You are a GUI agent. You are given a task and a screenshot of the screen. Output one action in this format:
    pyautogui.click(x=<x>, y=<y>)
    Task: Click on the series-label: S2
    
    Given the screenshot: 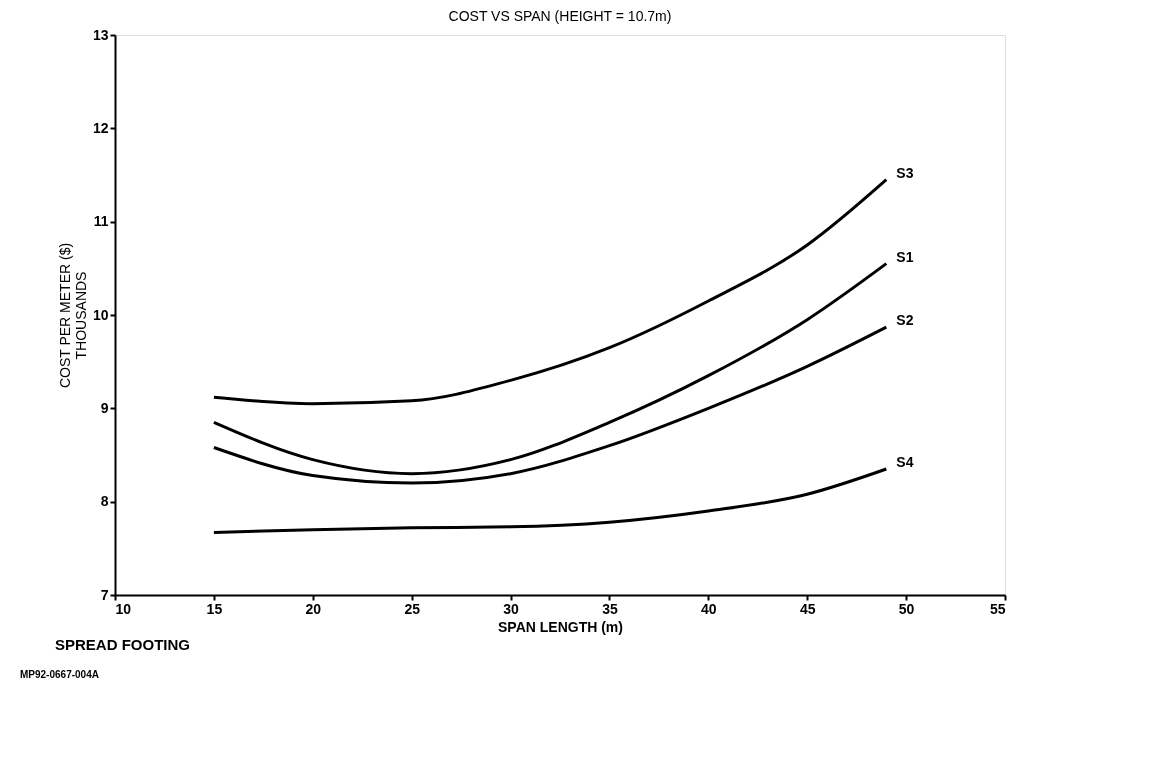 What is the action you would take?
    pyautogui.click(x=905, y=320)
    